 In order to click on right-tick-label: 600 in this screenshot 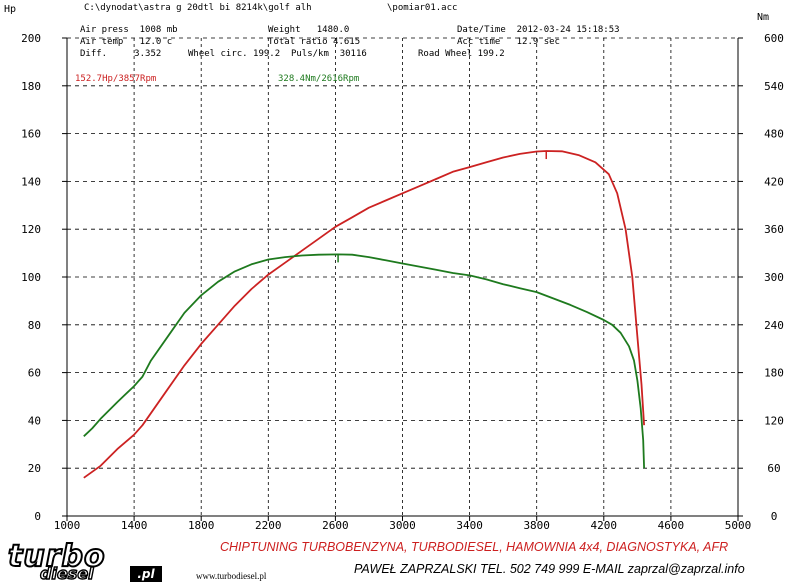, I will do `click(774, 38)`.